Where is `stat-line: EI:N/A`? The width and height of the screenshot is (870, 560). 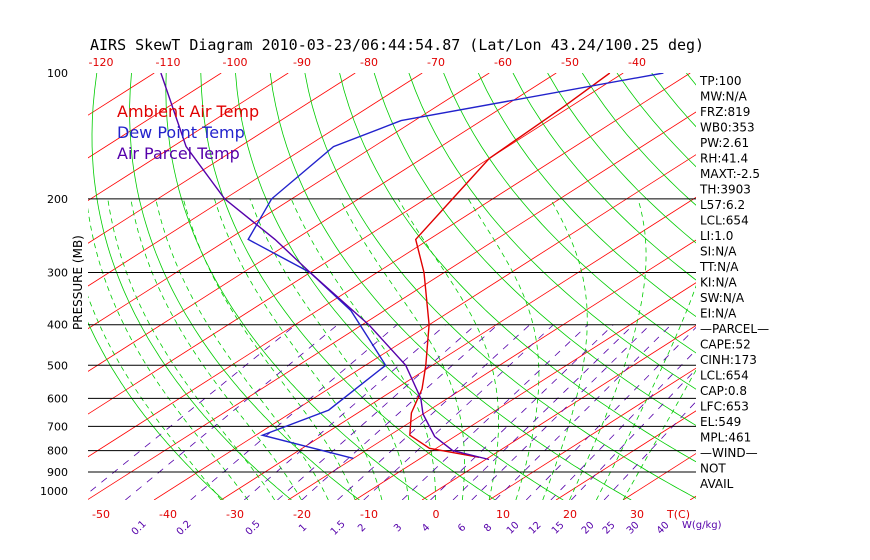
stat-line: EI:N/A is located at coordinates (718, 314).